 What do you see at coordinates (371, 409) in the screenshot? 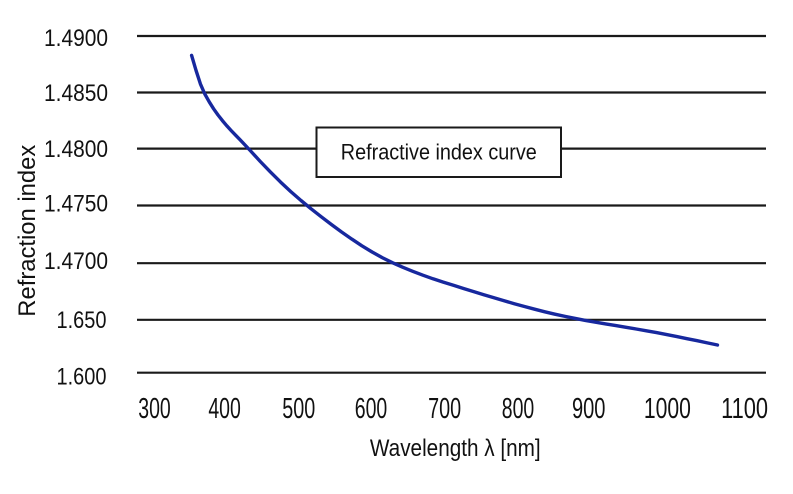
I see `svg-text: 600` at bounding box center [371, 409].